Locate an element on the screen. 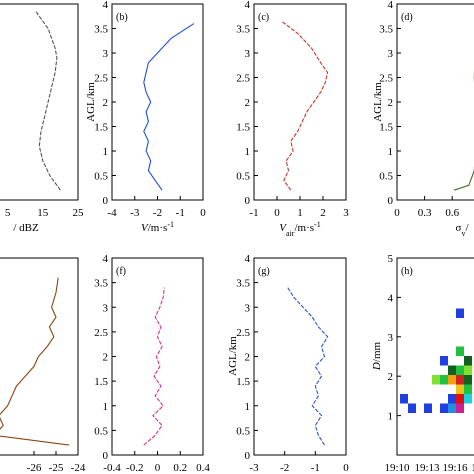 Image resolution: width=474 pixels, height=474 pixels. panel-6: 00.511.522.533.54-0.4-0.200.20.4Sk(f) is located at coordinates (152, 363).